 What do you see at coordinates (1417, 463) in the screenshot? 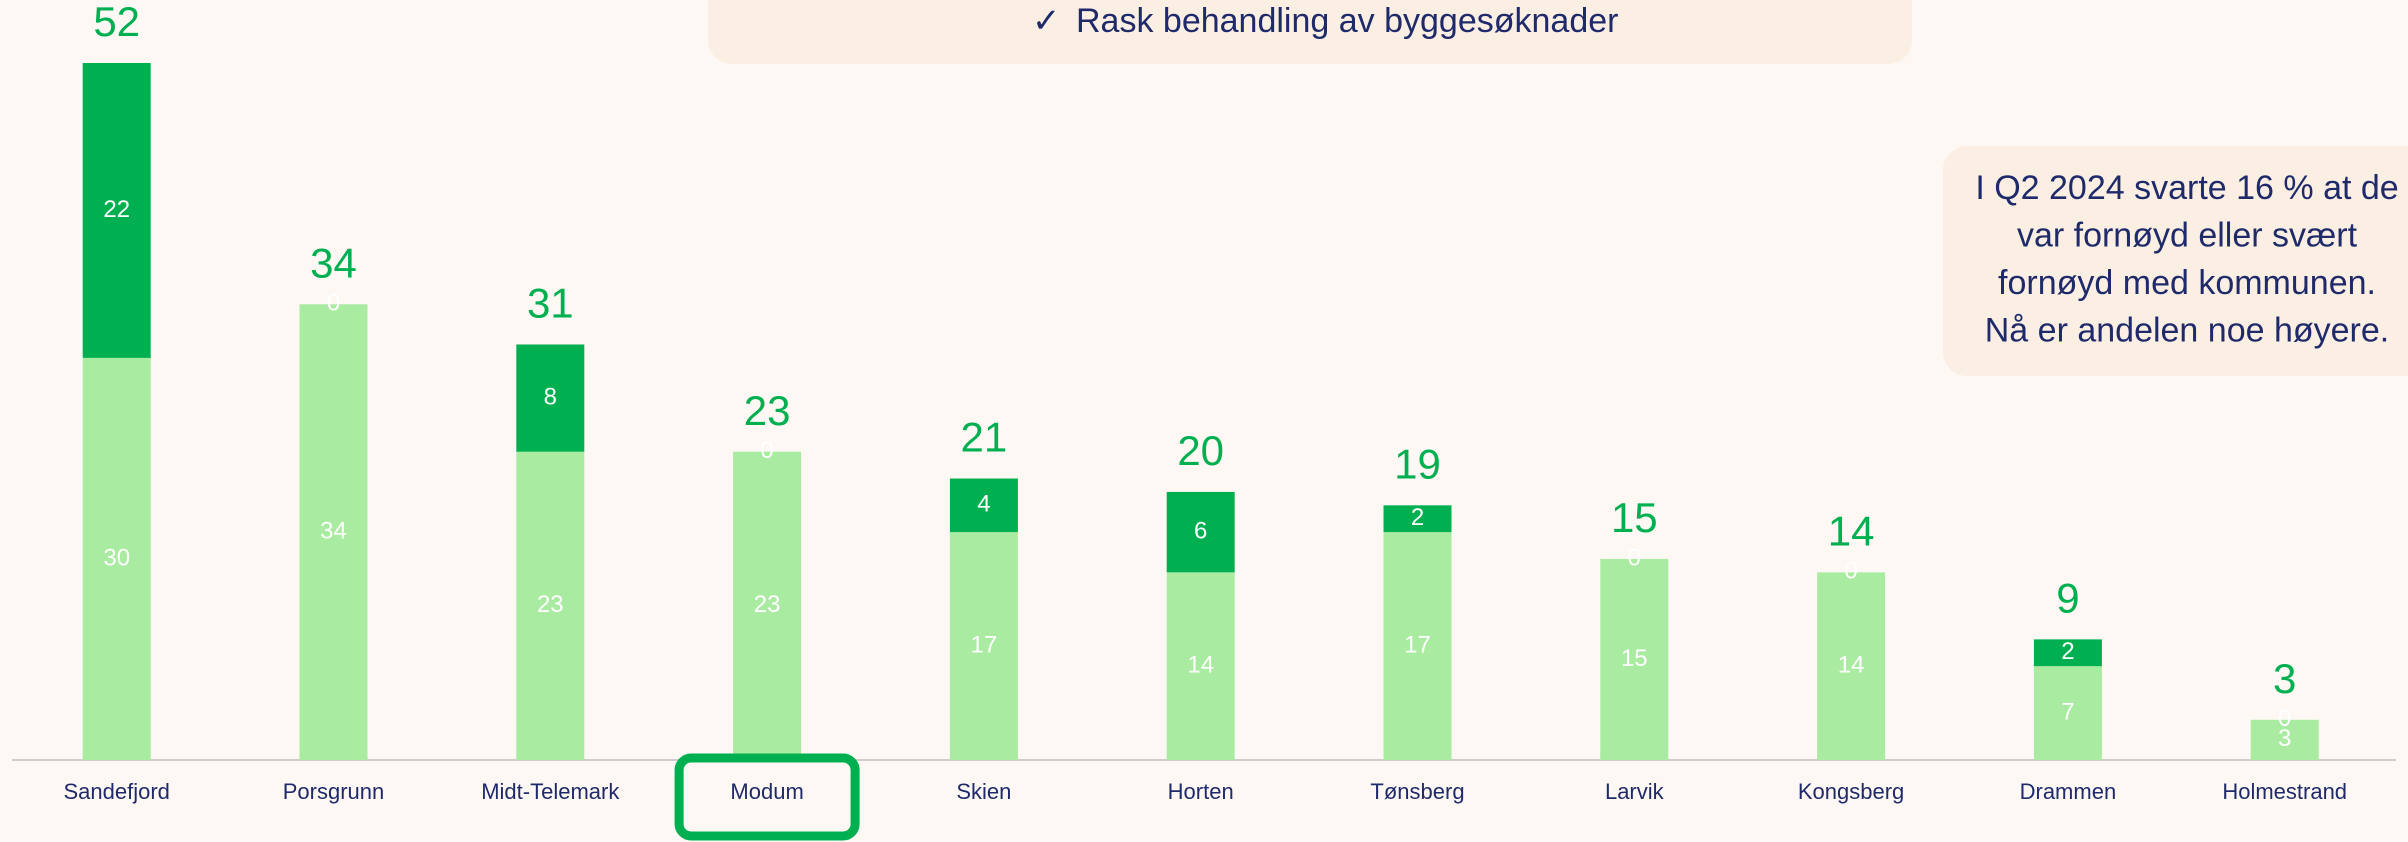
I see `total-label: 19` at bounding box center [1417, 463].